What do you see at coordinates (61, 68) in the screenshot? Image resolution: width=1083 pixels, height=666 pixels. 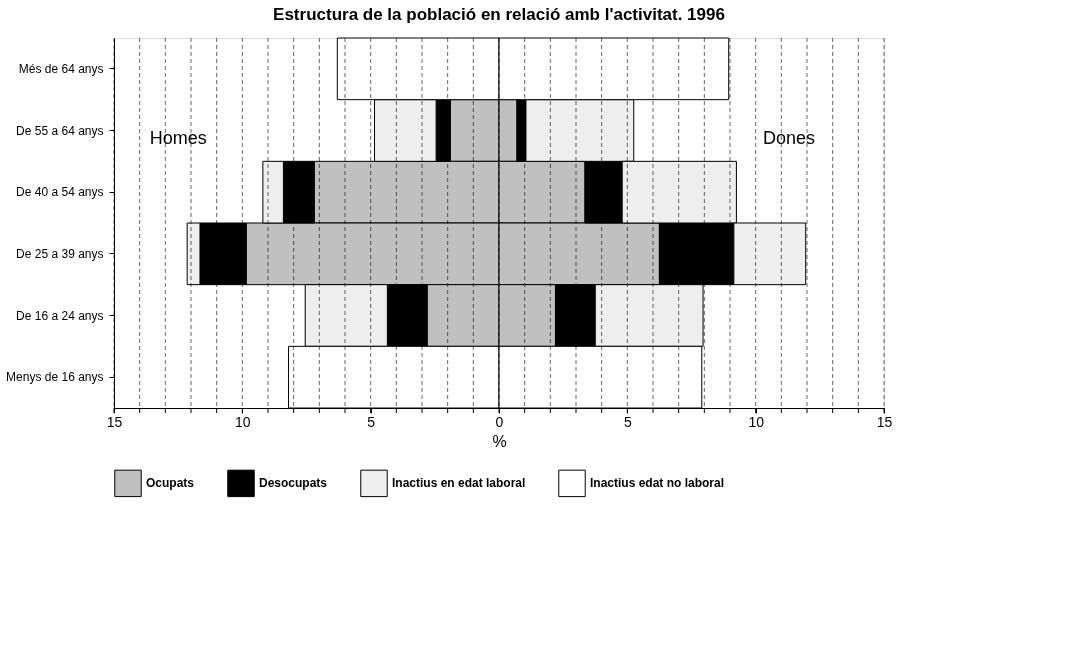 I see `y-tick-label: Més de 64 anys` at bounding box center [61, 68].